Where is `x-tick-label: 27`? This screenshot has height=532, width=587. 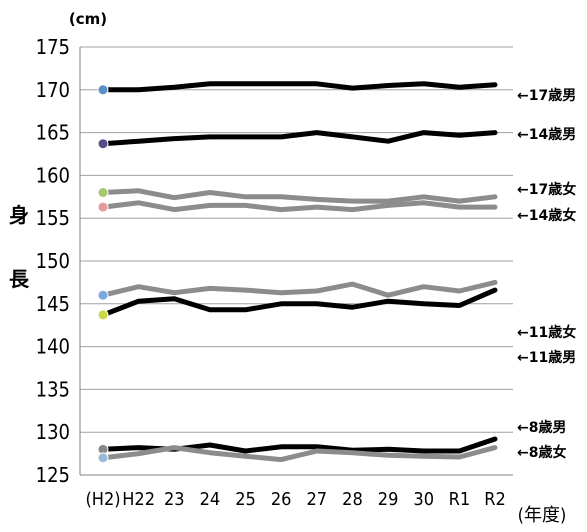 x-tick-label: 27 is located at coordinates (317, 499).